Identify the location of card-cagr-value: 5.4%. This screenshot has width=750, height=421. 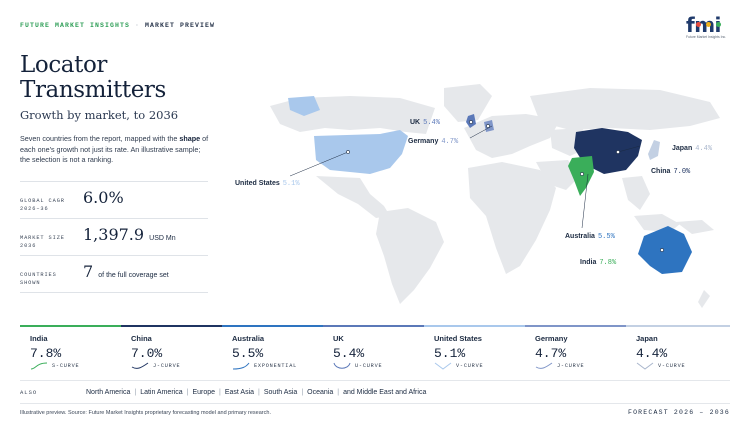
(349, 353).